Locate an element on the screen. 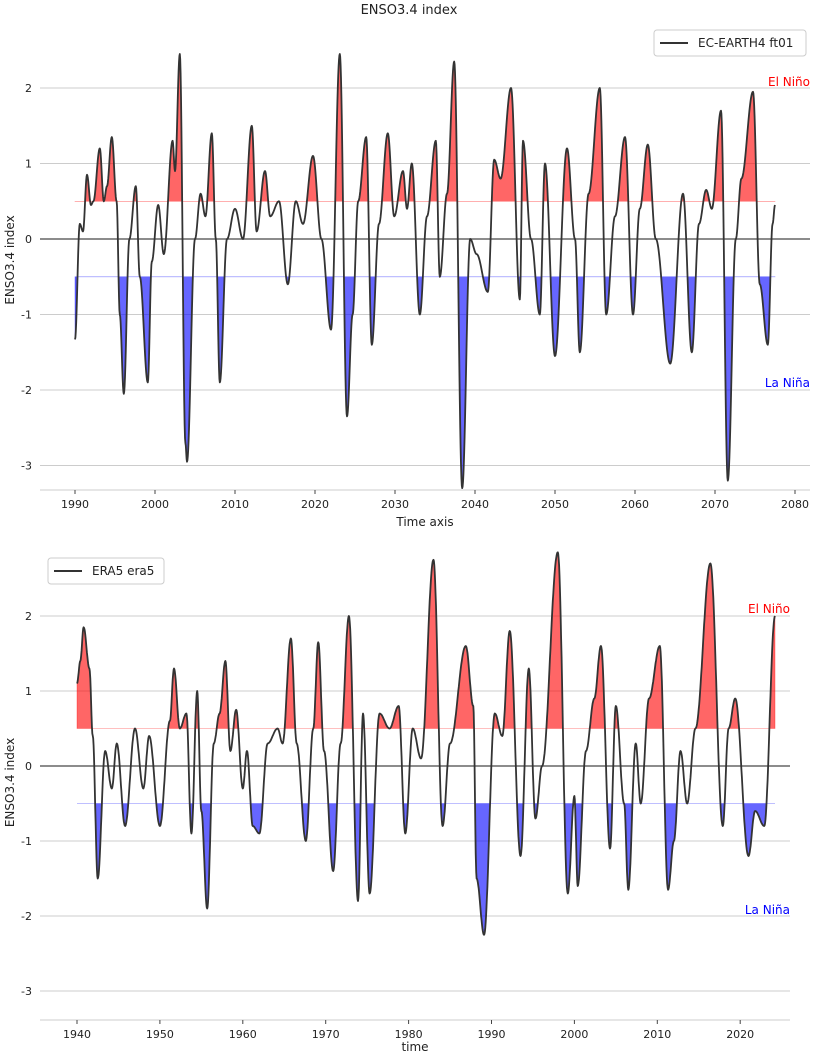 Image resolution: width=818 pixels, height=1058 pixels. x-tick-label: 1970 is located at coordinates (326, 1034).